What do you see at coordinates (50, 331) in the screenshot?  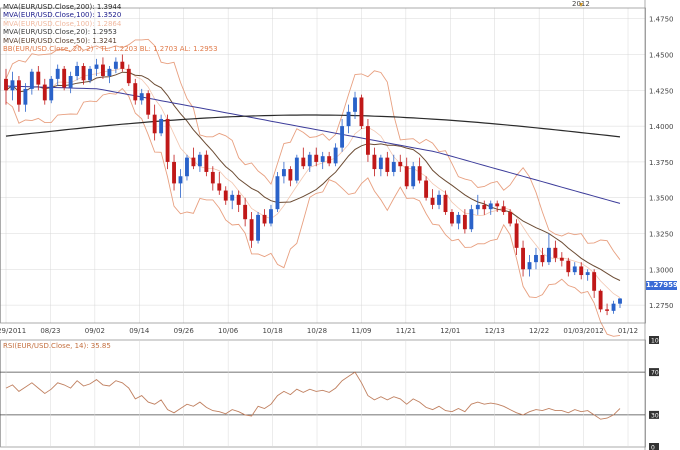 I see `x-tick-label: 08/23` at bounding box center [50, 331].